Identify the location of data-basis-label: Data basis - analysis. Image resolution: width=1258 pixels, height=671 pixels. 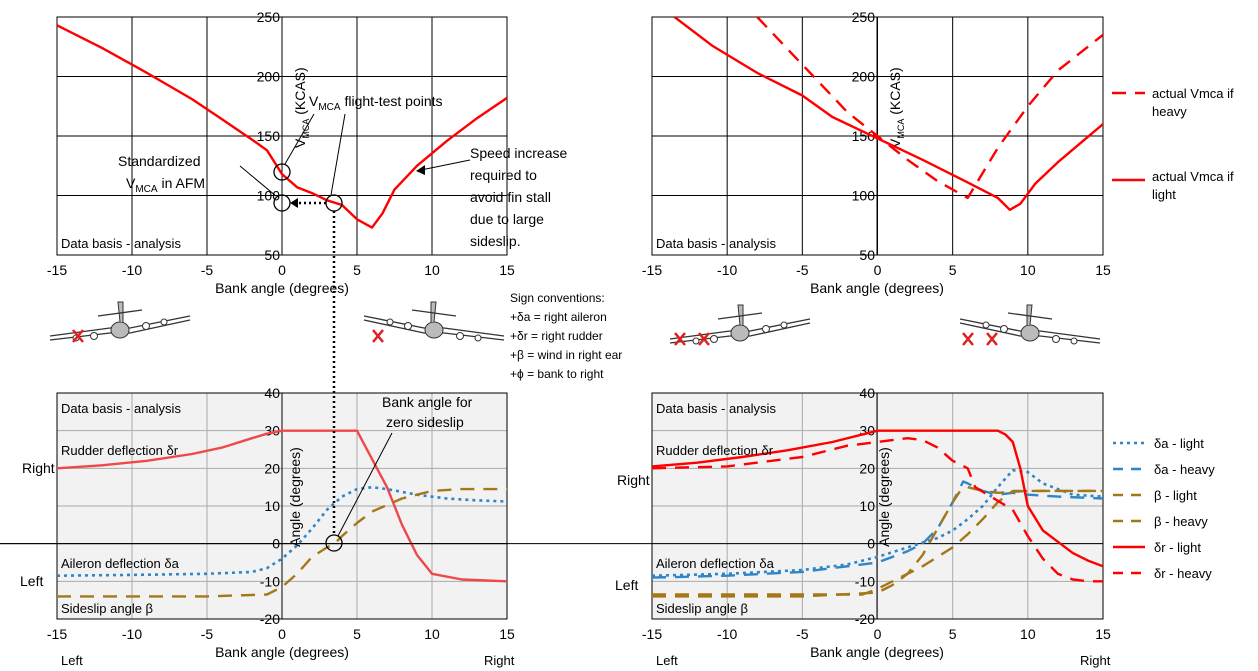
(121, 408).